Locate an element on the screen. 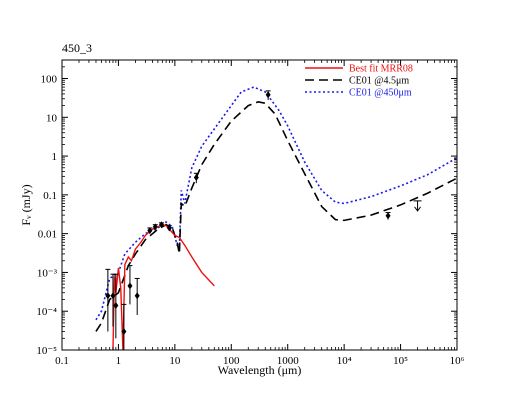 The height and width of the screenshot is (400, 518). chart-title: 450_3 is located at coordinates (77, 48).